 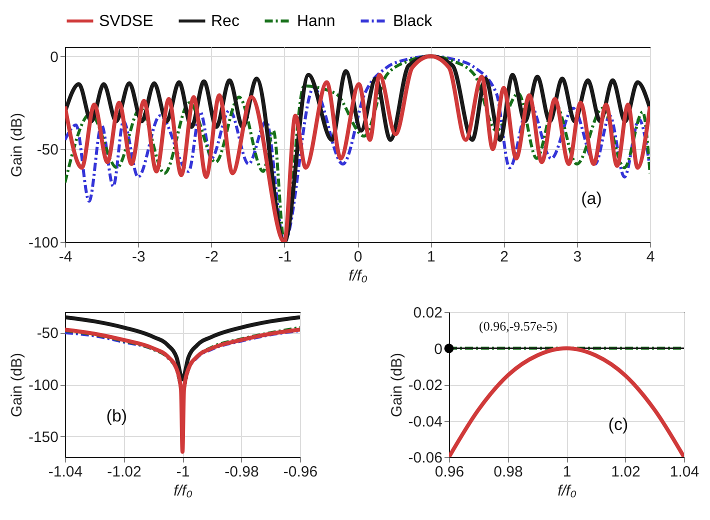 What do you see at coordinates (504, 257) in the screenshot?
I see `x-tick-label: 2` at bounding box center [504, 257].